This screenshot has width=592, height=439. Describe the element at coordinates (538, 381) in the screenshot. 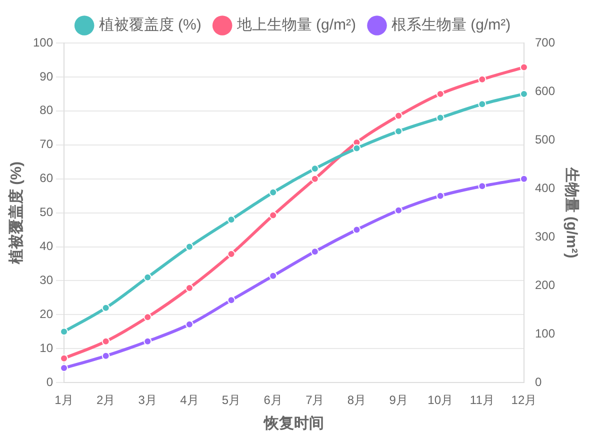

I see `y2-tick-label: 0` at that location.